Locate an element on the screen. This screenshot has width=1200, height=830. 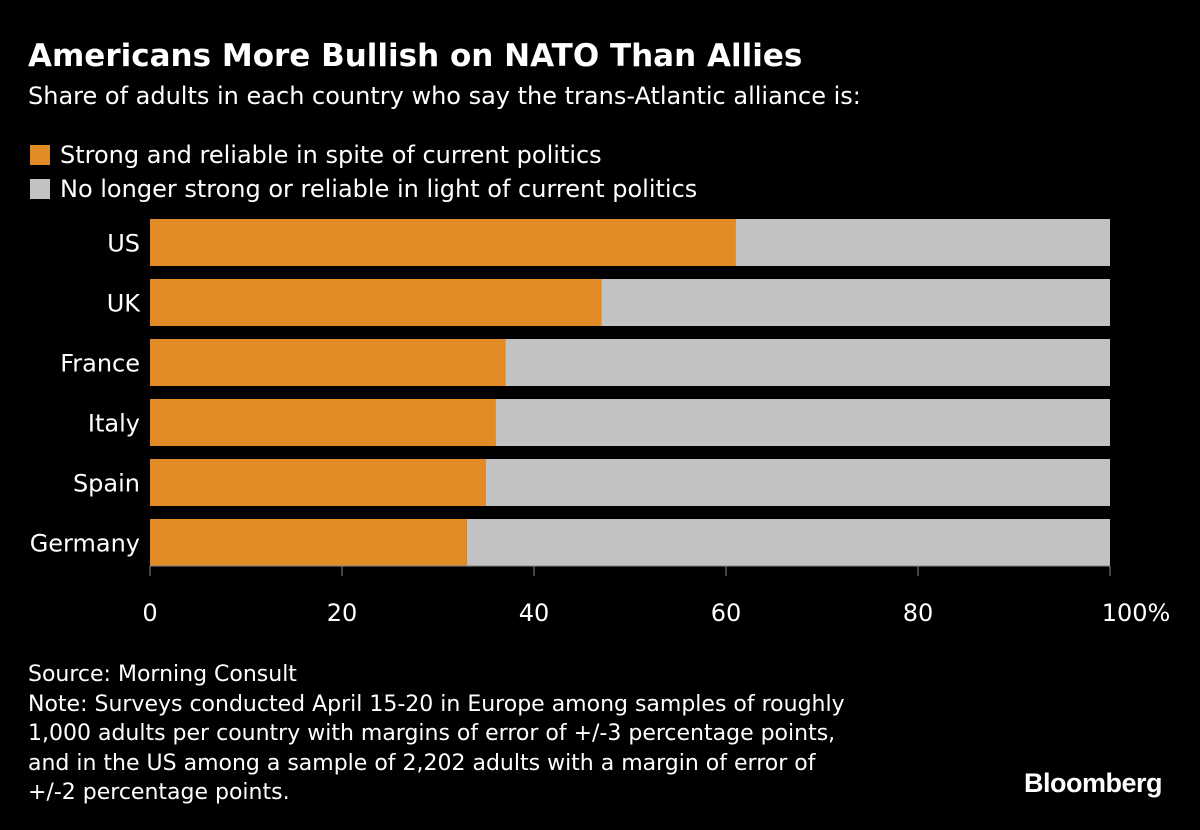
category-label-germany: Germany is located at coordinates (85, 544).